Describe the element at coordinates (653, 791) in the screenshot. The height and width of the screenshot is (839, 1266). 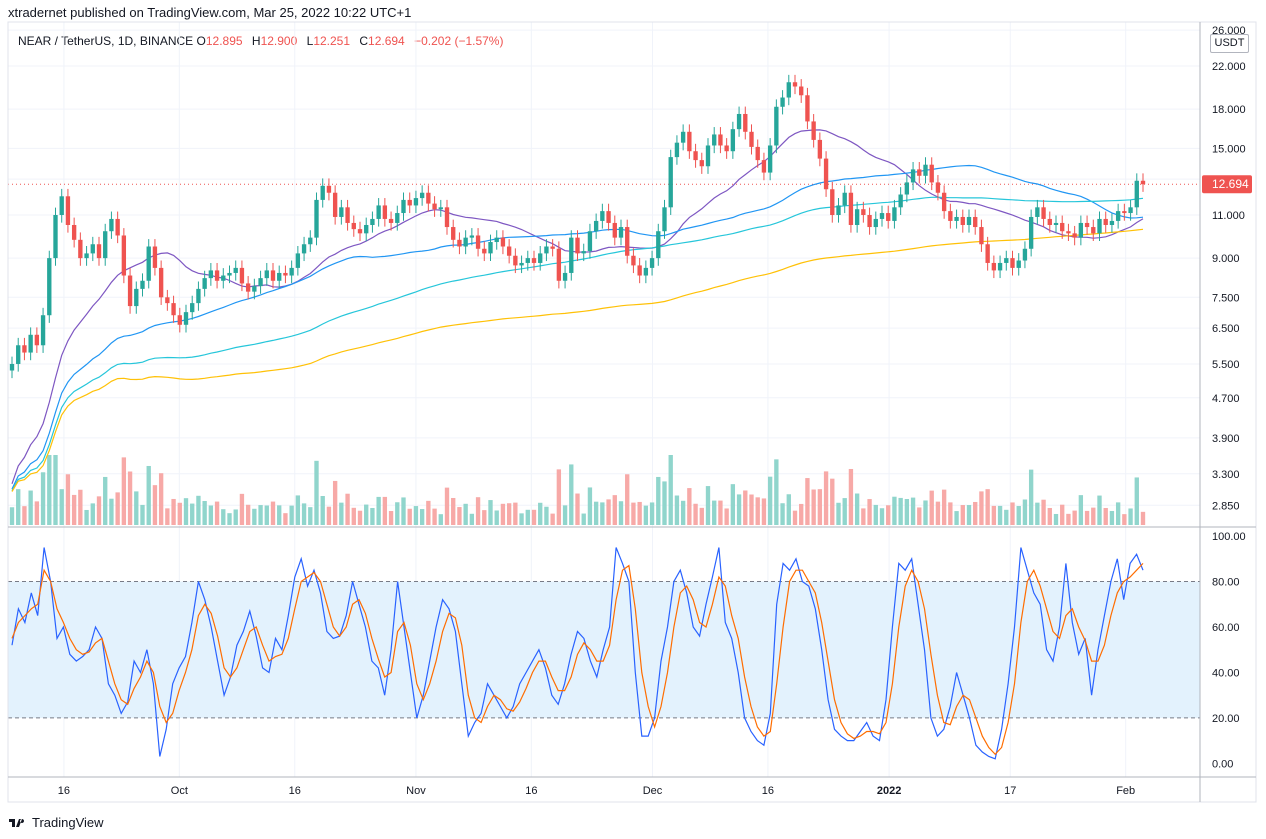
I see `time-tick-label: Dec` at that location.